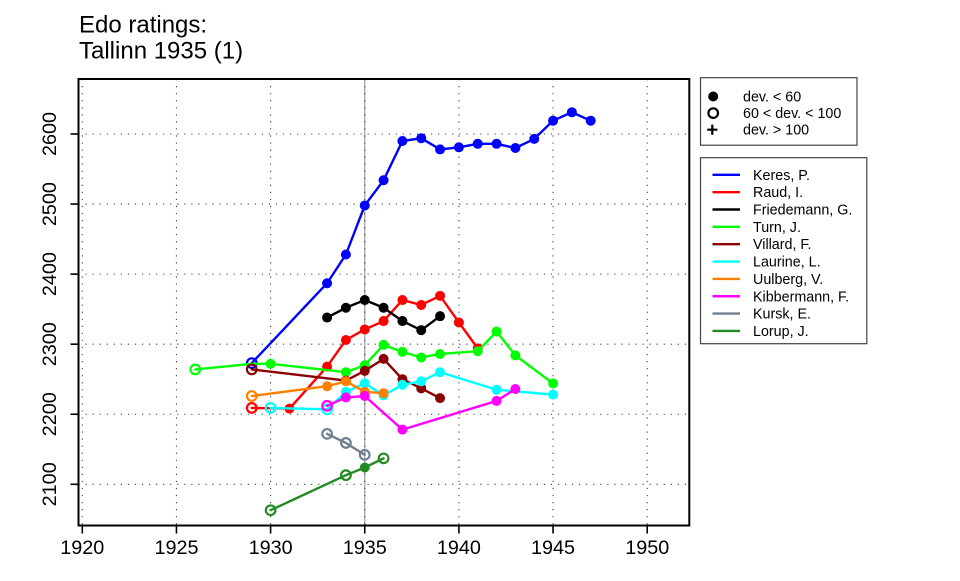 This screenshot has width=960, height=581. Describe the element at coordinates (647, 548) in the screenshot. I see `svg-text: 1950` at that location.